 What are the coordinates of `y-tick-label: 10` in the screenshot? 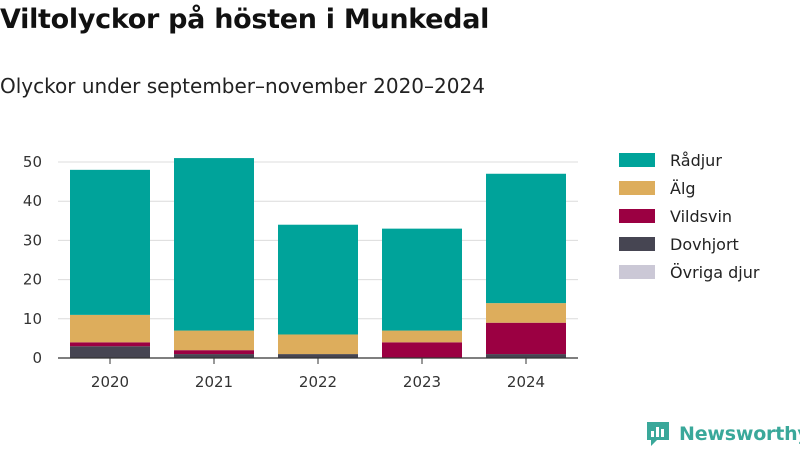 It's located at (32, 319).